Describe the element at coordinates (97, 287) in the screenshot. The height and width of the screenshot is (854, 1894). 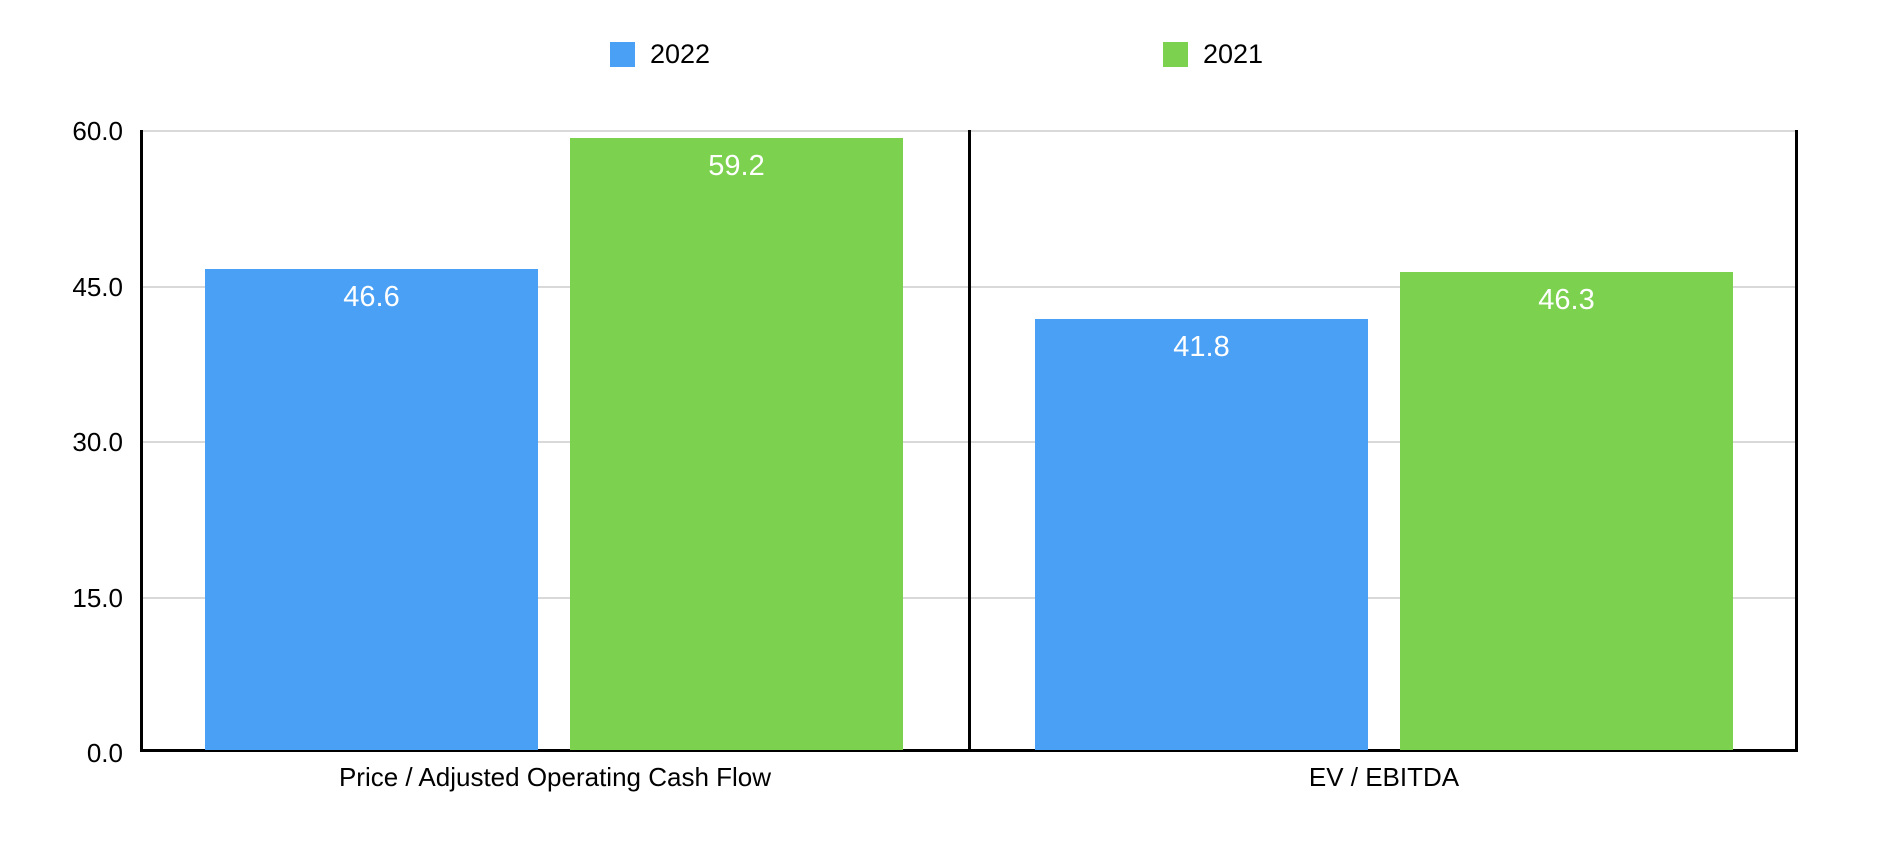
I see `y-tick-label-45.0: 45.0` at that location.